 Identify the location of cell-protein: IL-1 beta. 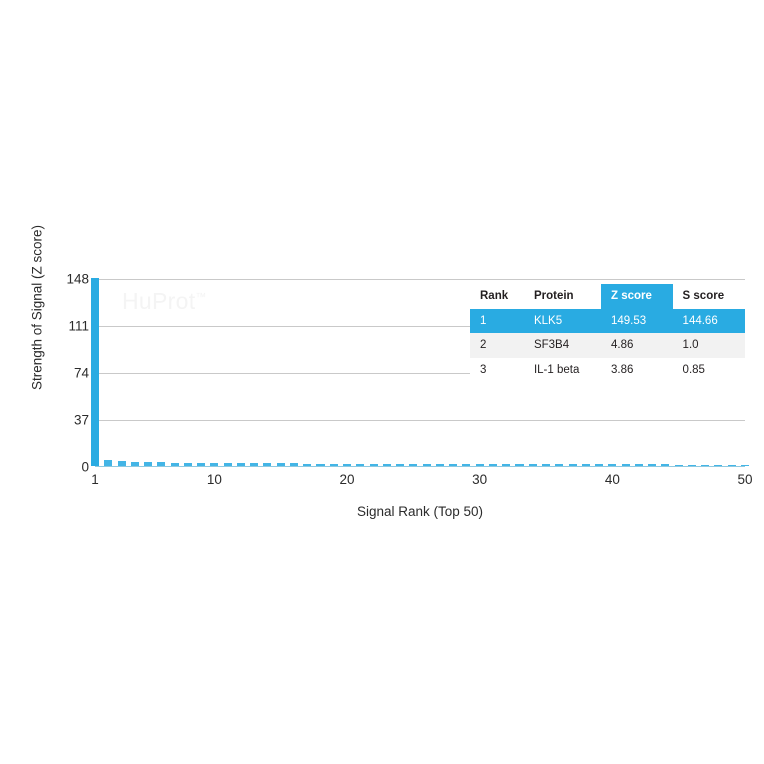
(562, 370).